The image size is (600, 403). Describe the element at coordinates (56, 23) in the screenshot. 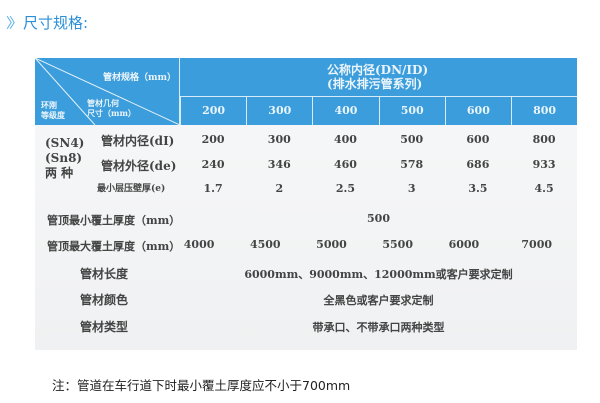

I see `section-title-text: 尺寸规格:` at that location.